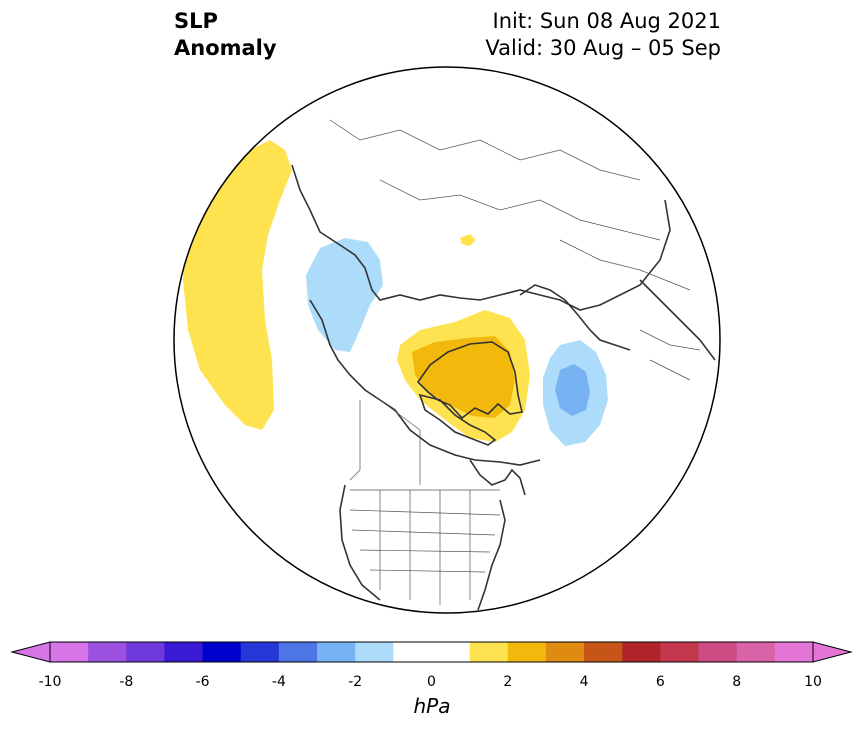 The height and width of the screenshot is (732, 863). I want to click on colorbar-tick-label: 8, so click(737, 682).